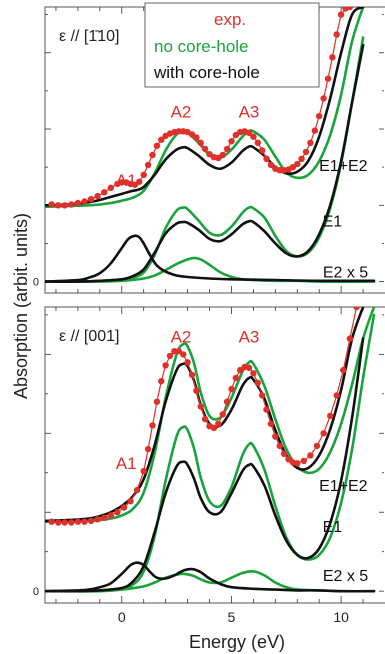 The width and height of the screenshot is (385, 654). I want to click on series-label-e1: E1, so click(333, 222).